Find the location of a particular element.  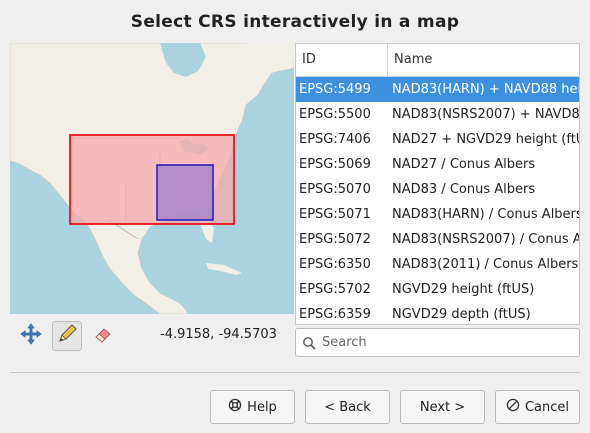

next-button-label: Next > is located at coordinates (442, 407).